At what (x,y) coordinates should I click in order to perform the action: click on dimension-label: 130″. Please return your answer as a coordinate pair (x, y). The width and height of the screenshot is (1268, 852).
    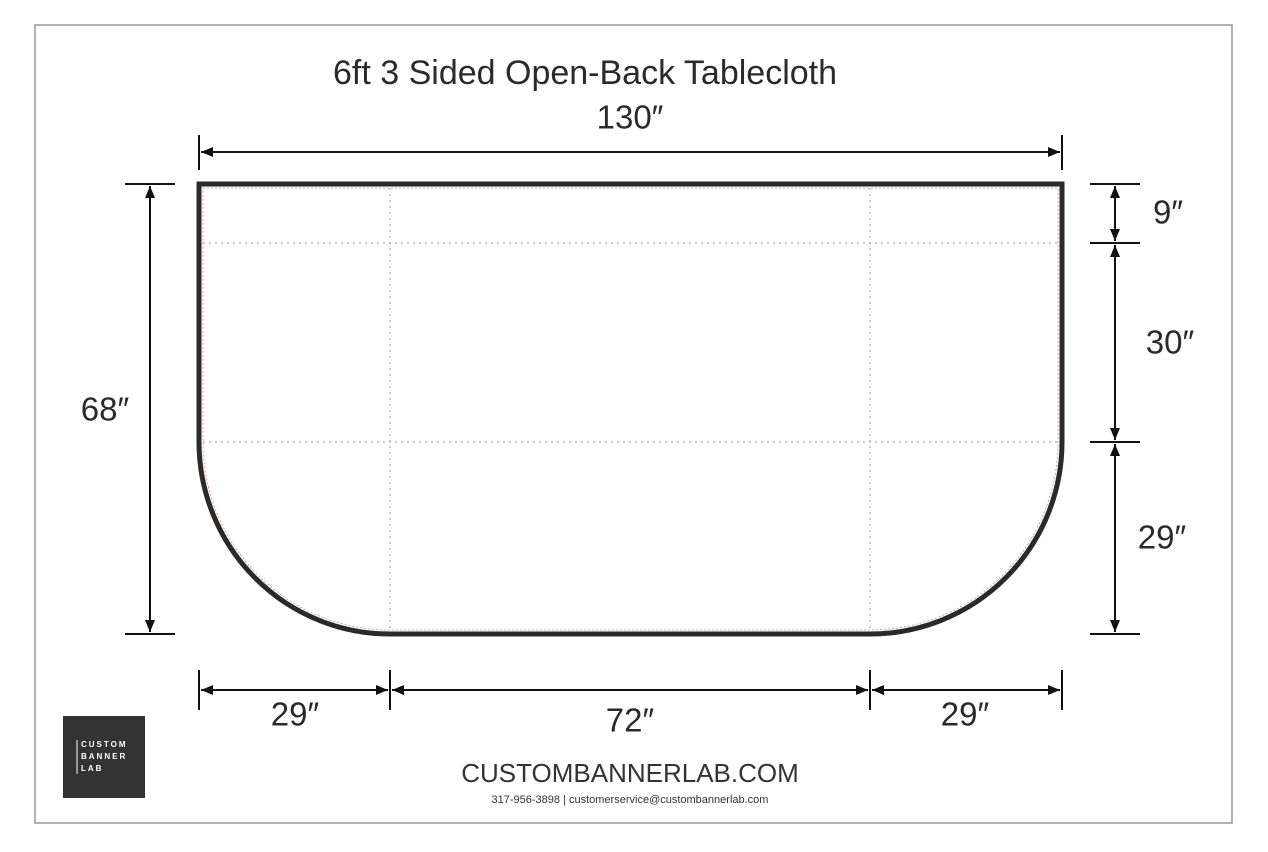
    Looking at the image, I should click on (630, 117).